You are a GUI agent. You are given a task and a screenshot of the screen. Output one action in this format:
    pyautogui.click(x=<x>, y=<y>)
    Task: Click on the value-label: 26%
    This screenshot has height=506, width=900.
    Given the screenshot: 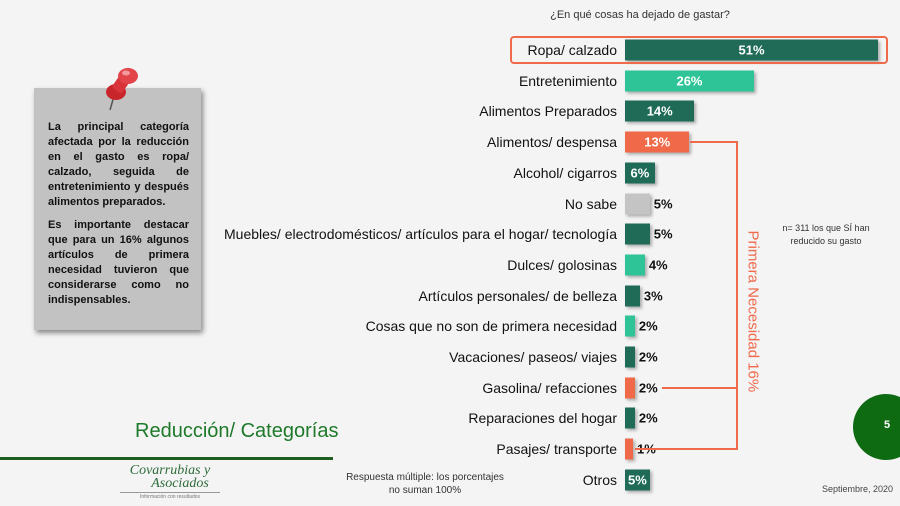 What is the action you would take?
    pyautogui.click(x=689, y=81)
    